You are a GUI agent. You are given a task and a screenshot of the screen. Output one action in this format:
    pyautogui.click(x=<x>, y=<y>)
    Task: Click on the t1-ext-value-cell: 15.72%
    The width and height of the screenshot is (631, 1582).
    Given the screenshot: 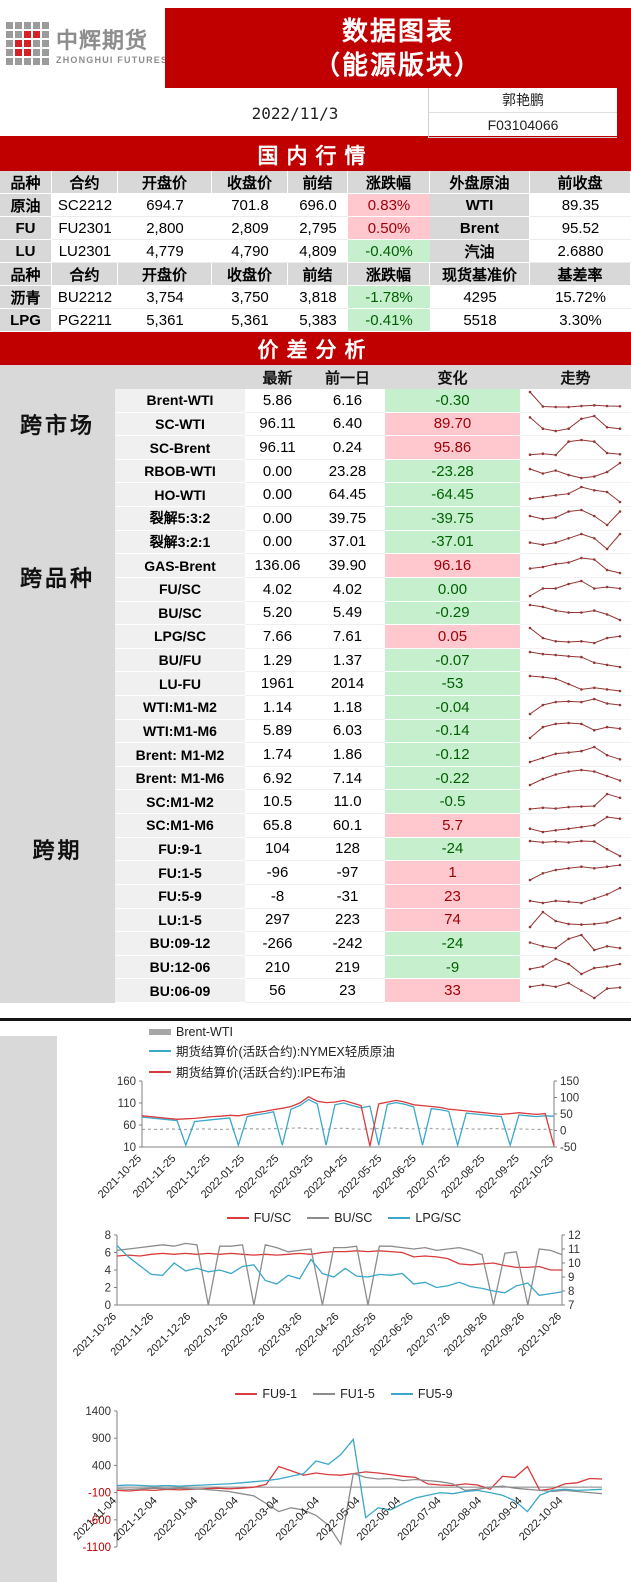 What is the action you would take?
    pyautogui.click(x=580, y=297)
    